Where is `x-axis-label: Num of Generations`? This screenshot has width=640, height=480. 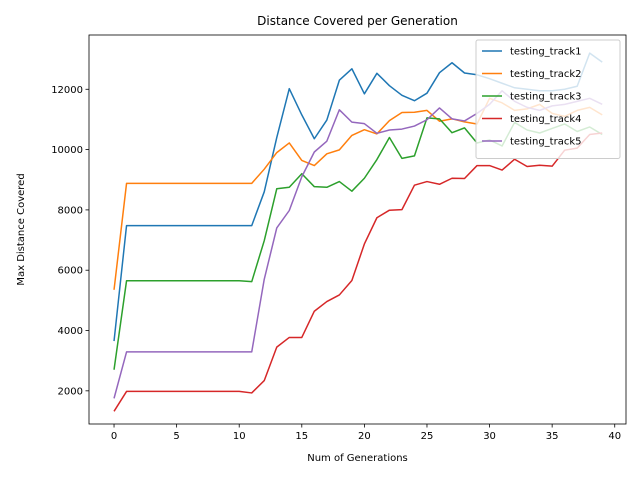 x-axis-label: Num of Generations is located at coordinates (357, 458).